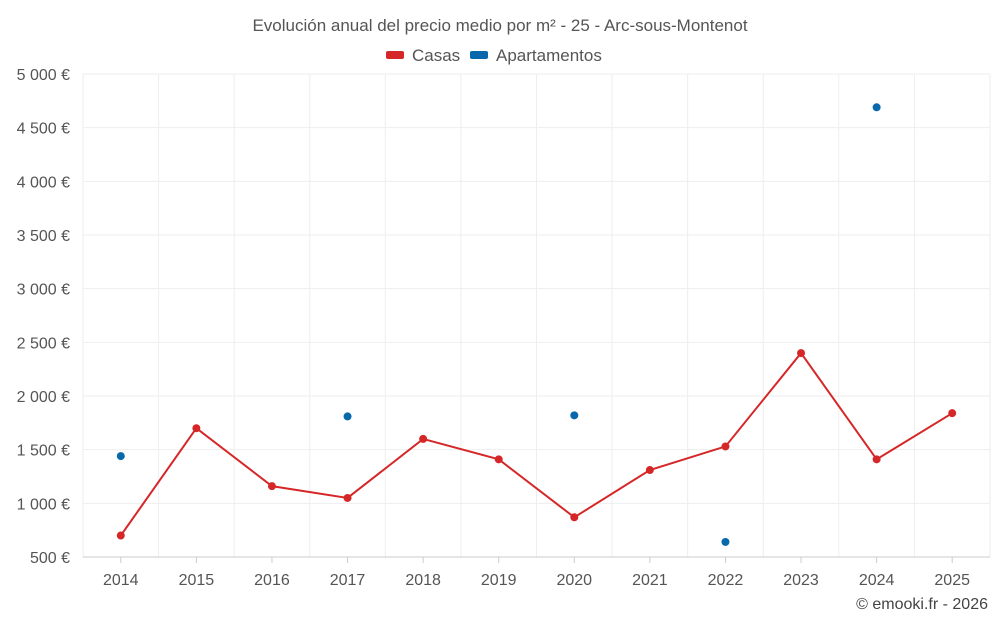  I want to click on x-tick-label: 2019, so click(499, 580).